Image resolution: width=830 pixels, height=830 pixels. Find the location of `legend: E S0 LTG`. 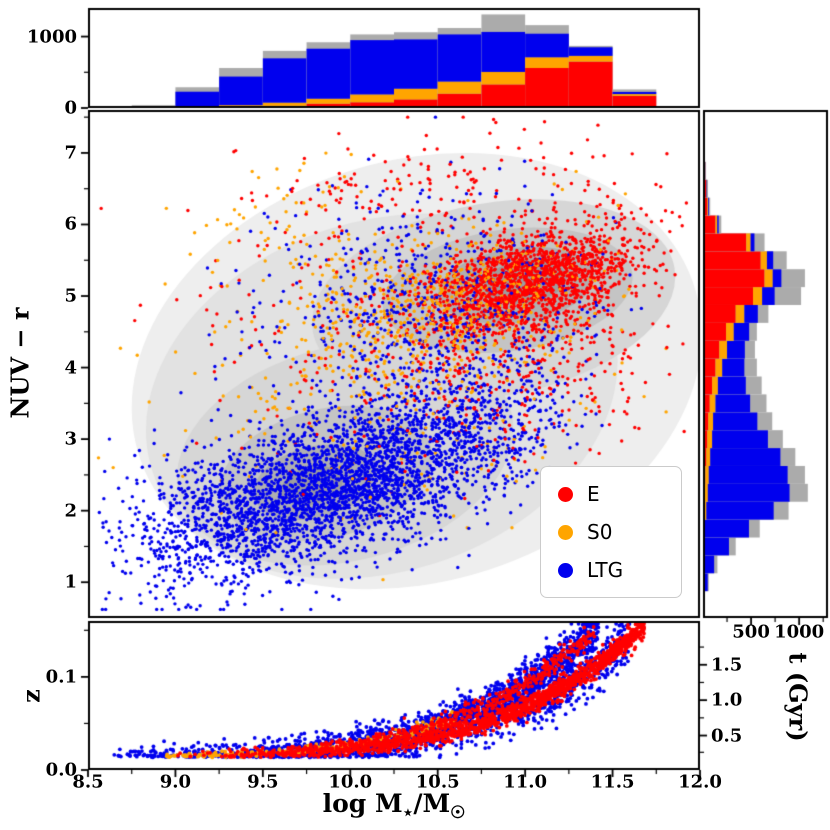

legend: E S0 LTG is located at coordinates (611, 532).